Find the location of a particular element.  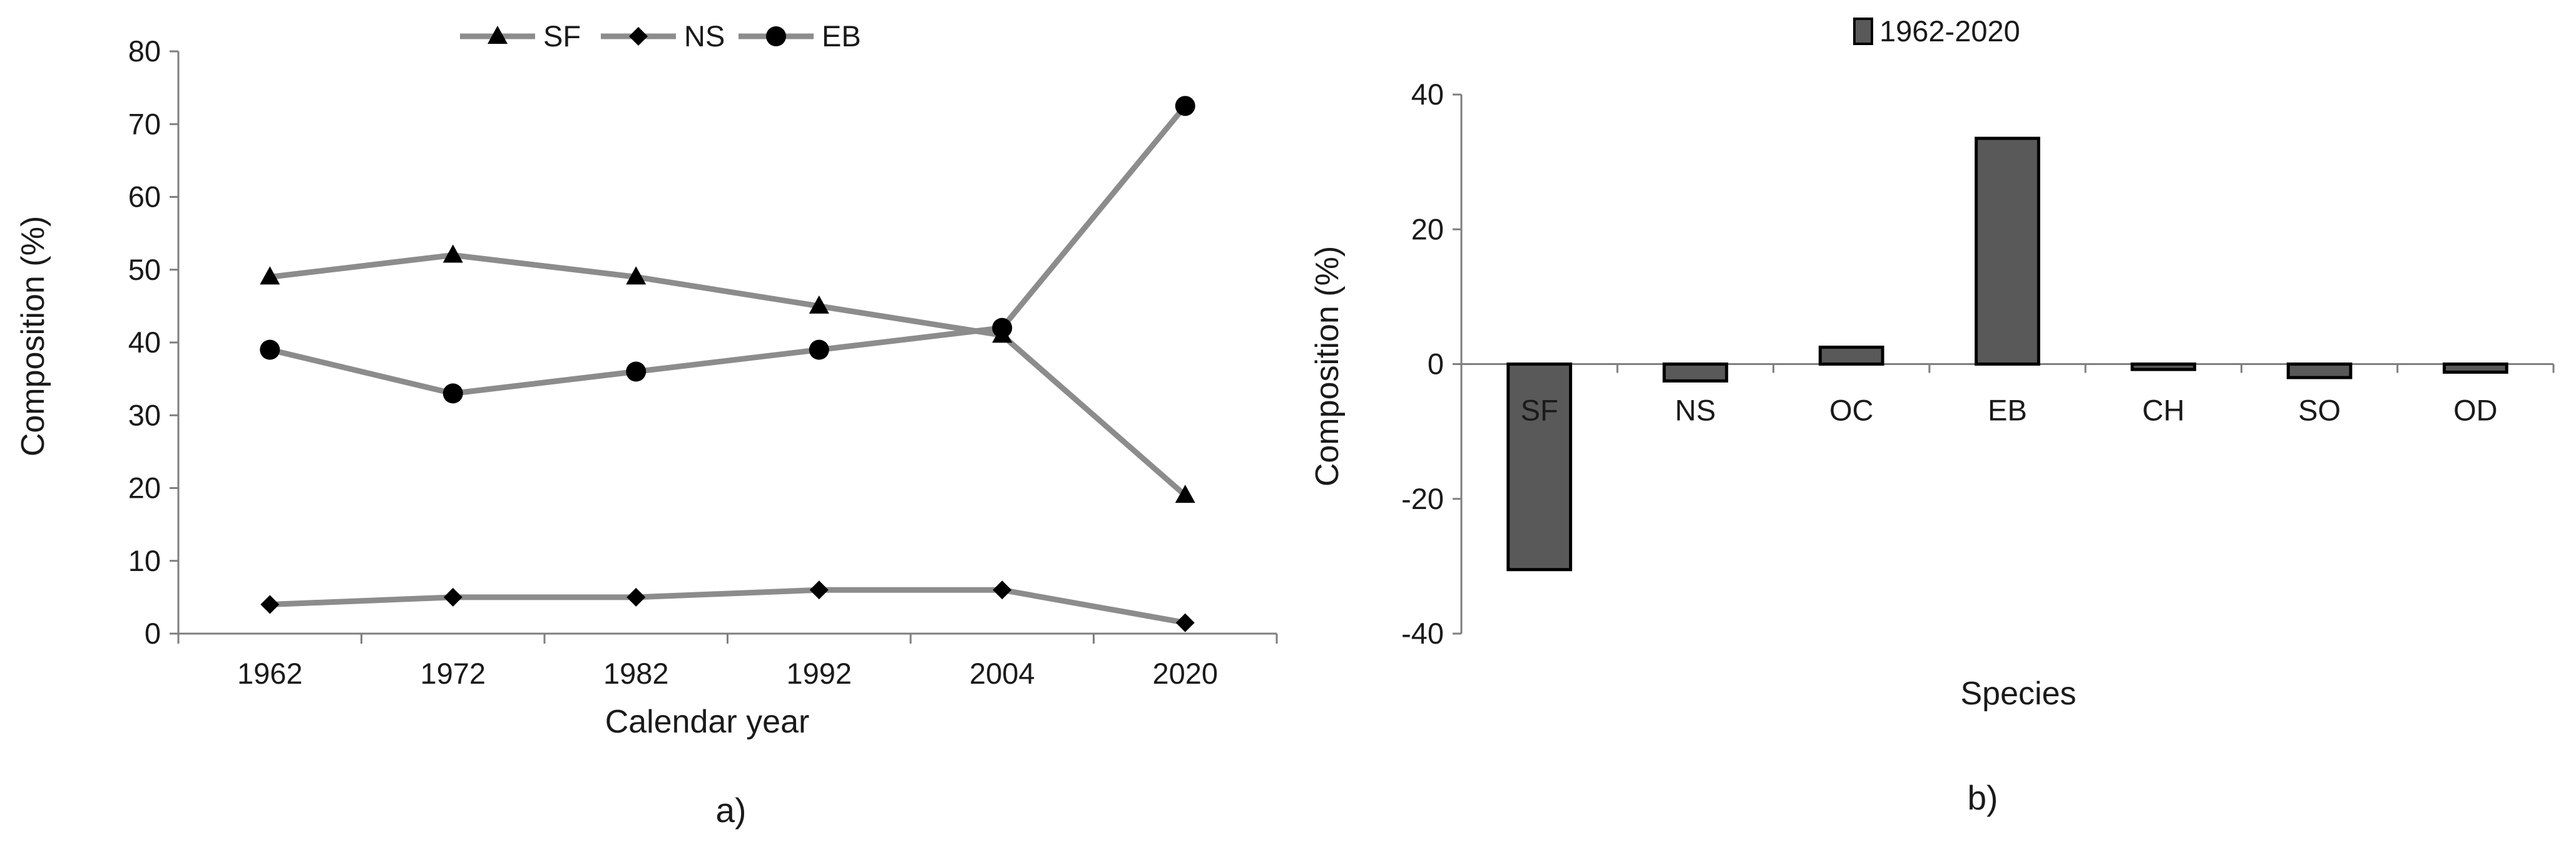

legend-swatch is located at coordinates (1863, 32).